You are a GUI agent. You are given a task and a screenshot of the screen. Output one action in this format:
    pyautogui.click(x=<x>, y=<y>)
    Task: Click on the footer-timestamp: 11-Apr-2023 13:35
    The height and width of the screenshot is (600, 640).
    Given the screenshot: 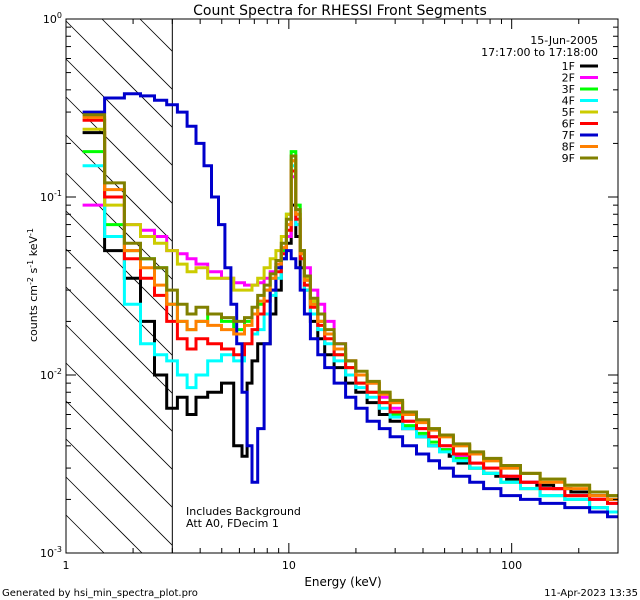 What is the action you would take?
    pyautogui.click(x=591, y=593)
    